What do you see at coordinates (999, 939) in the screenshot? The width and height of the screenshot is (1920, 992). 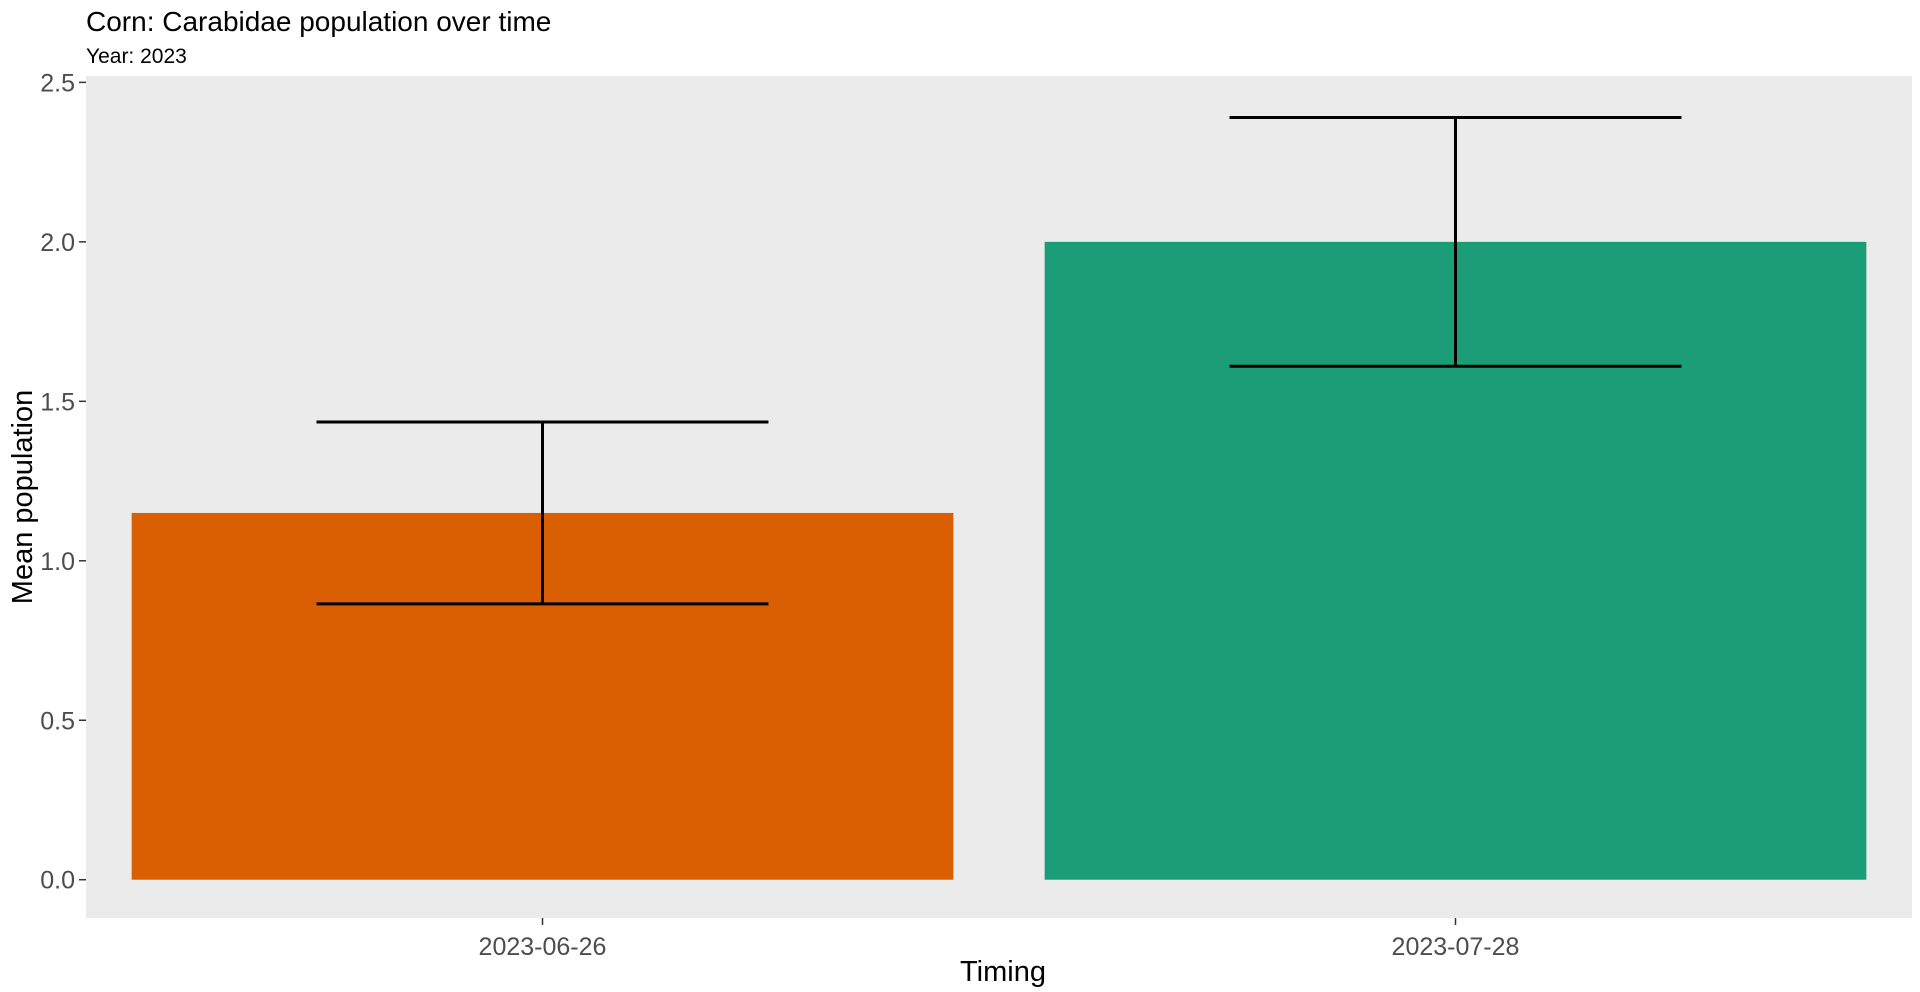 I see `x-axis: 2023-06-26 2023-07-28` at bounding box center [999, 939].